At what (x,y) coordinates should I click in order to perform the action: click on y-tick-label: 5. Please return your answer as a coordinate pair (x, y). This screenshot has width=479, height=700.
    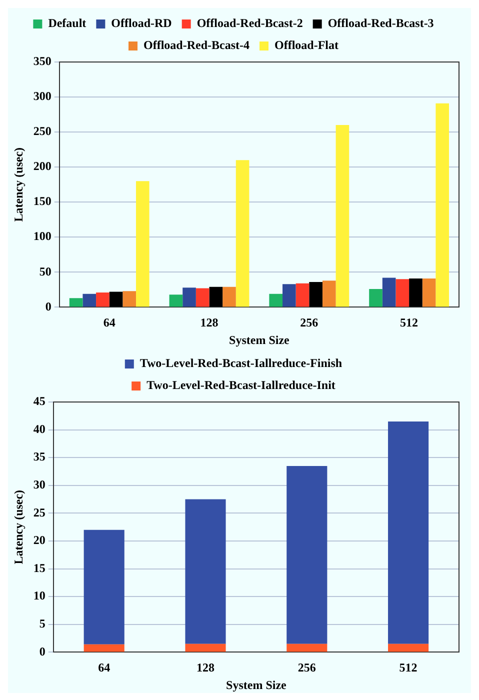
    Looking at the image, I should click on (42, 623).